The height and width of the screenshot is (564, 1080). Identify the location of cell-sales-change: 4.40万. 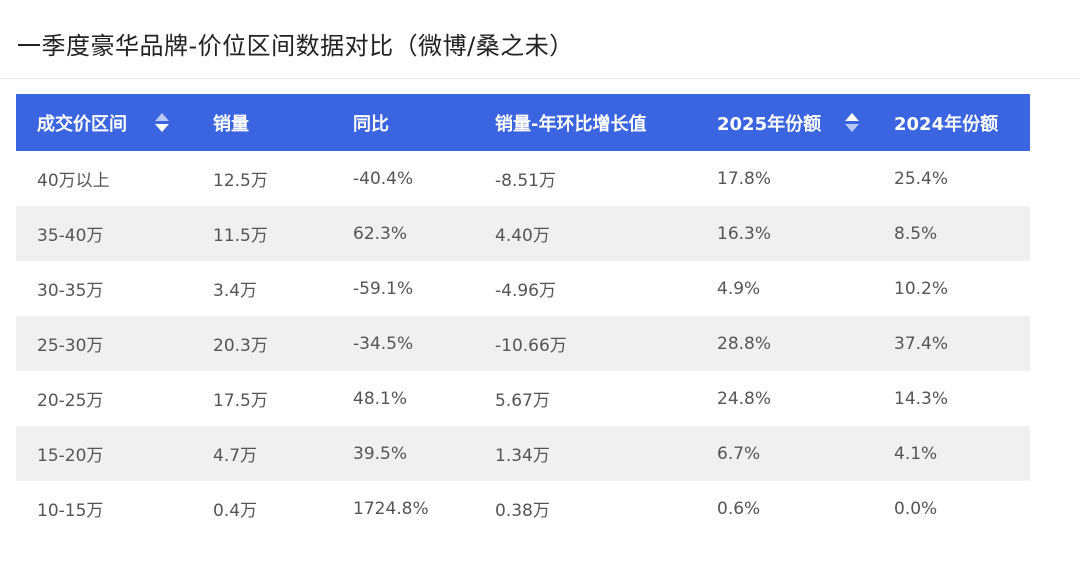
(522, 236).